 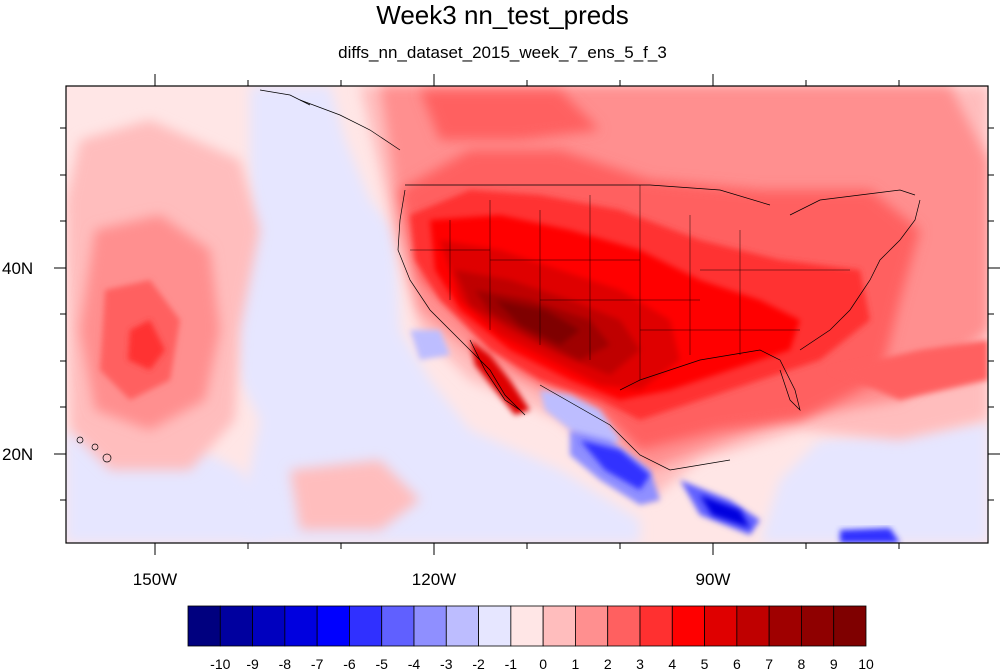 I want to click on colorbar-label: 8, so click(x=802, y=664).